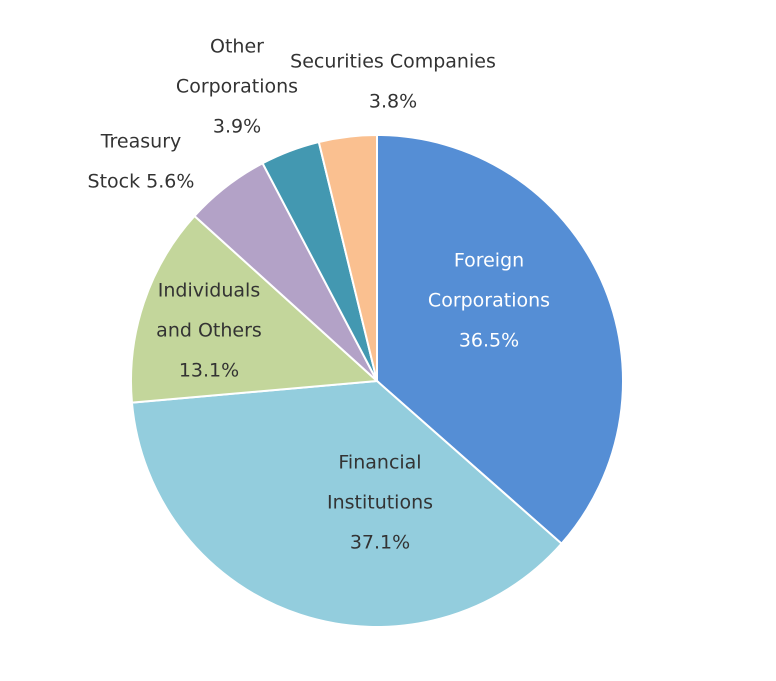 The image size is (776, 681). I want to click on slice-label-securities-companies: Securities Companies 3.8%, so click(393, 82).